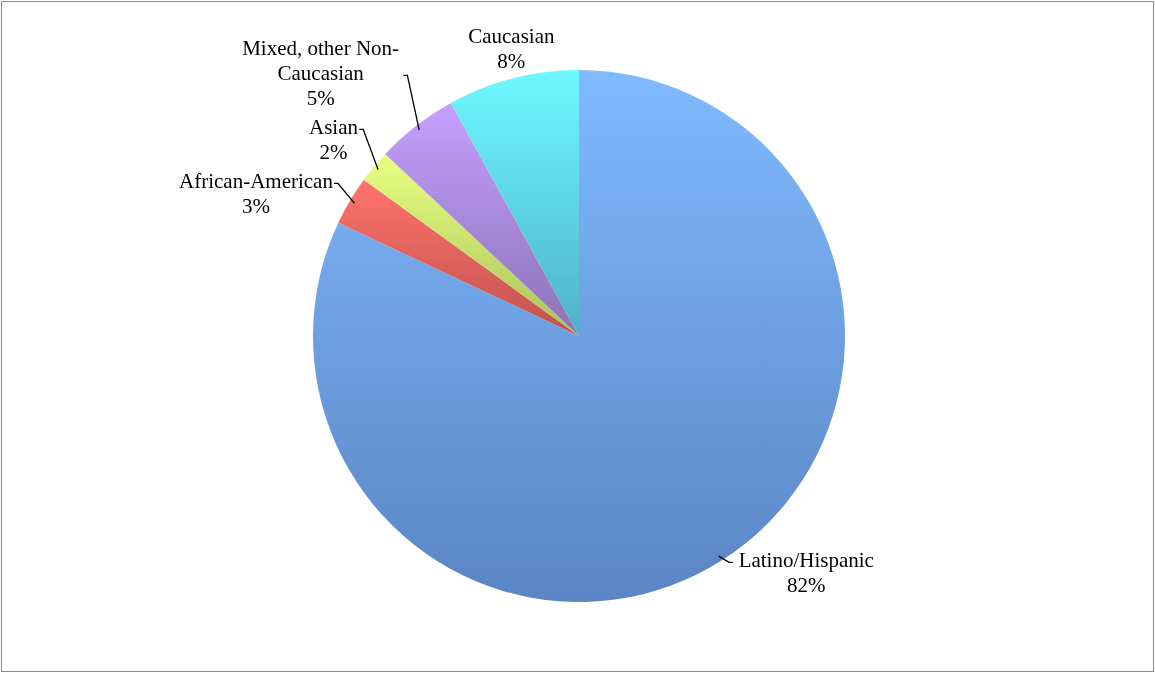 The height and width of the screenshot is (673, 1155). Describe the element at coordinates (806, 560) in the screenshot. I see `slice-label: Latino/Hispanic` at that location.